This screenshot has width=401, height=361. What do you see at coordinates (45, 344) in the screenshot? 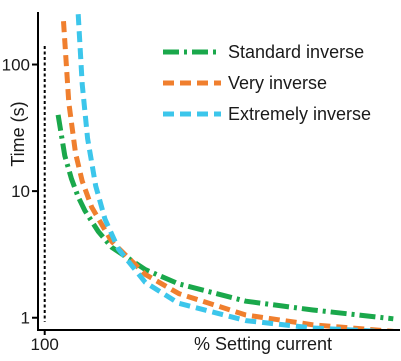
I see `x-tick-label: 100` at bounding box center [45, 344].